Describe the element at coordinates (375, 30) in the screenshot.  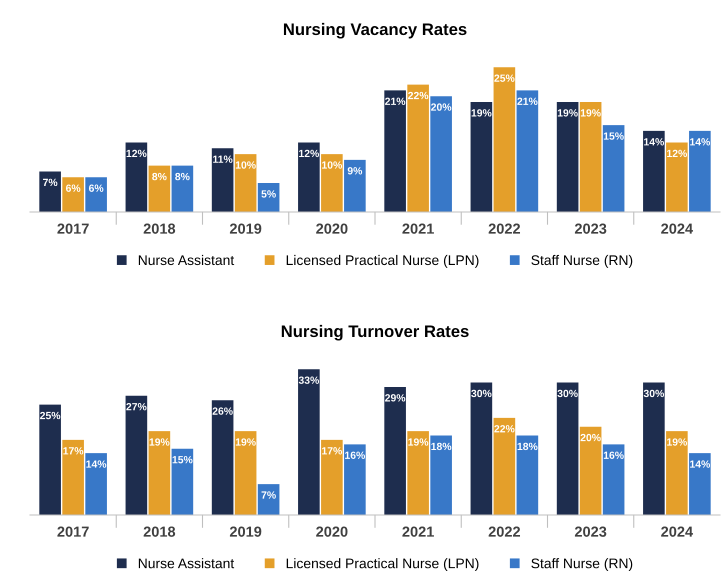
I see `chart-title: Nursing Vacancy Rates` at that location.